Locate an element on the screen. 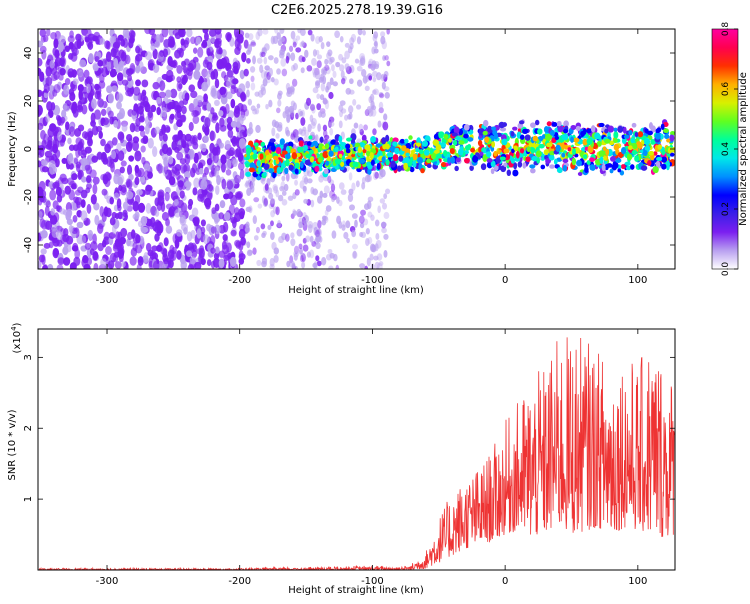 The image size is (750, 604). colorbar-tick-label: 0.8 is located at coordinates (726, 29).